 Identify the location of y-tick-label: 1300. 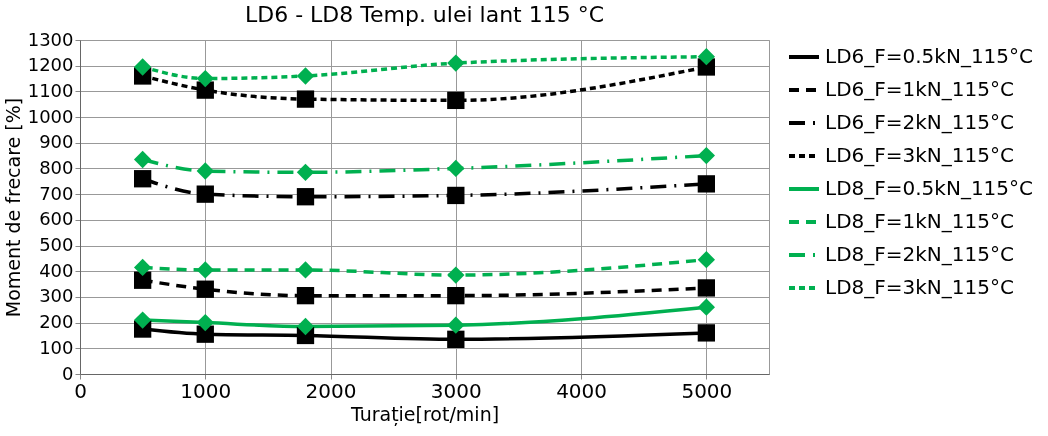
(50, 39).